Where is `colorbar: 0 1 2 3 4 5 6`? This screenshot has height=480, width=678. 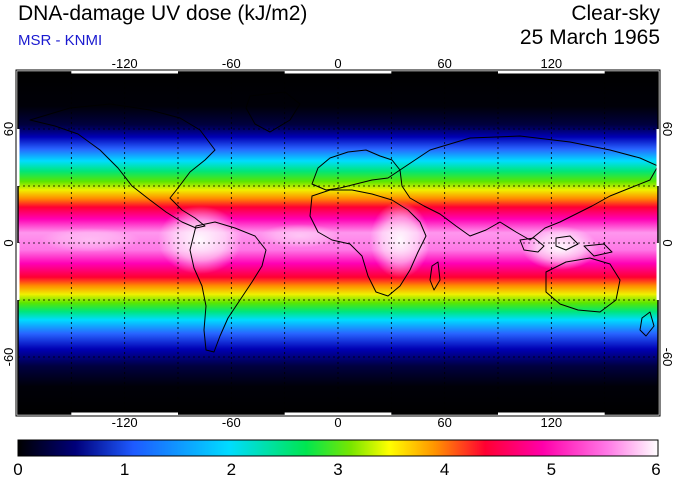 colorbar: 0 1 2 3 4 5 6 is located at coordinates (337, 459).